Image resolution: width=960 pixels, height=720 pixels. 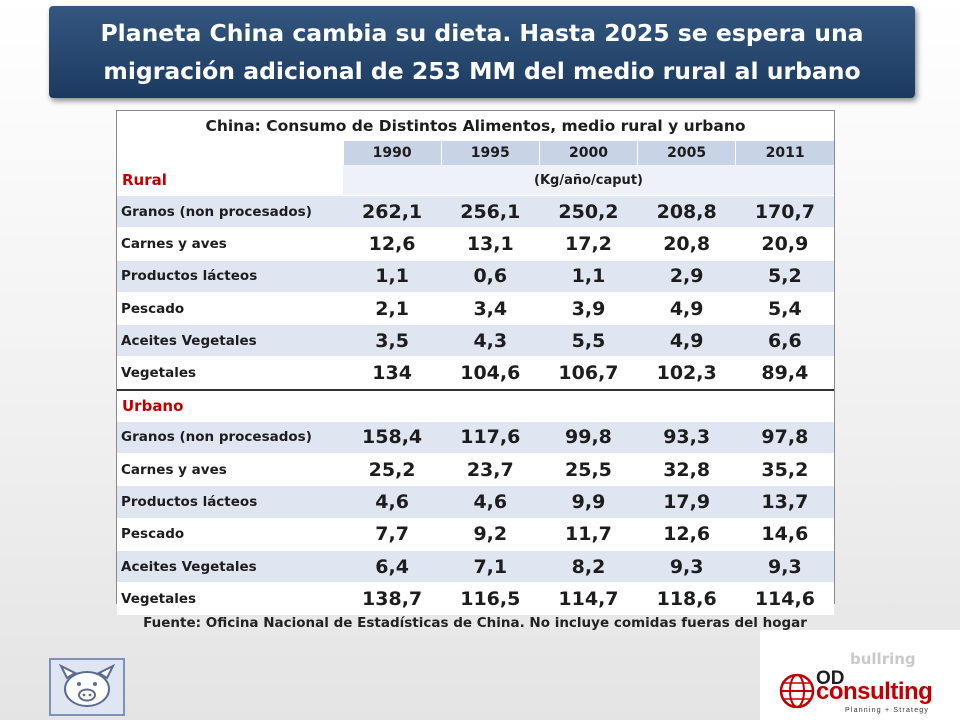 What do you see at coordinates (490, 244) in the screenshot?
I see `cell-value-1995: 13,1` at bounding box center [490, 244].